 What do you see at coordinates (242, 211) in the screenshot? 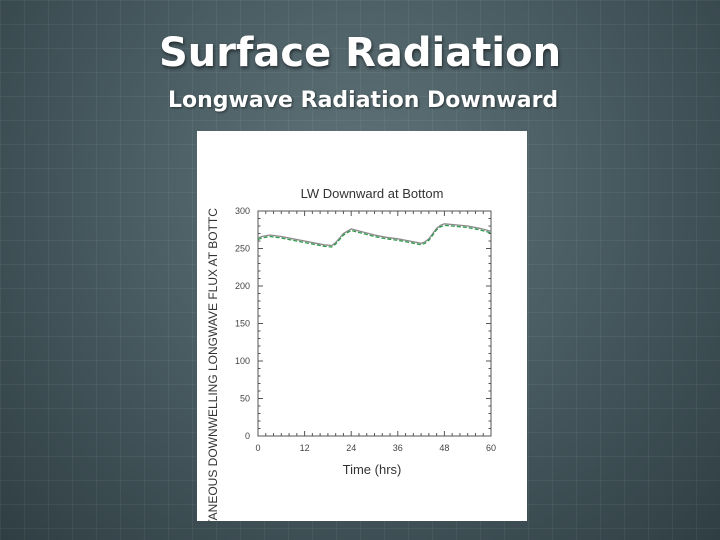
I see `y-tick-label: 300` at bounding box center [242, 211].